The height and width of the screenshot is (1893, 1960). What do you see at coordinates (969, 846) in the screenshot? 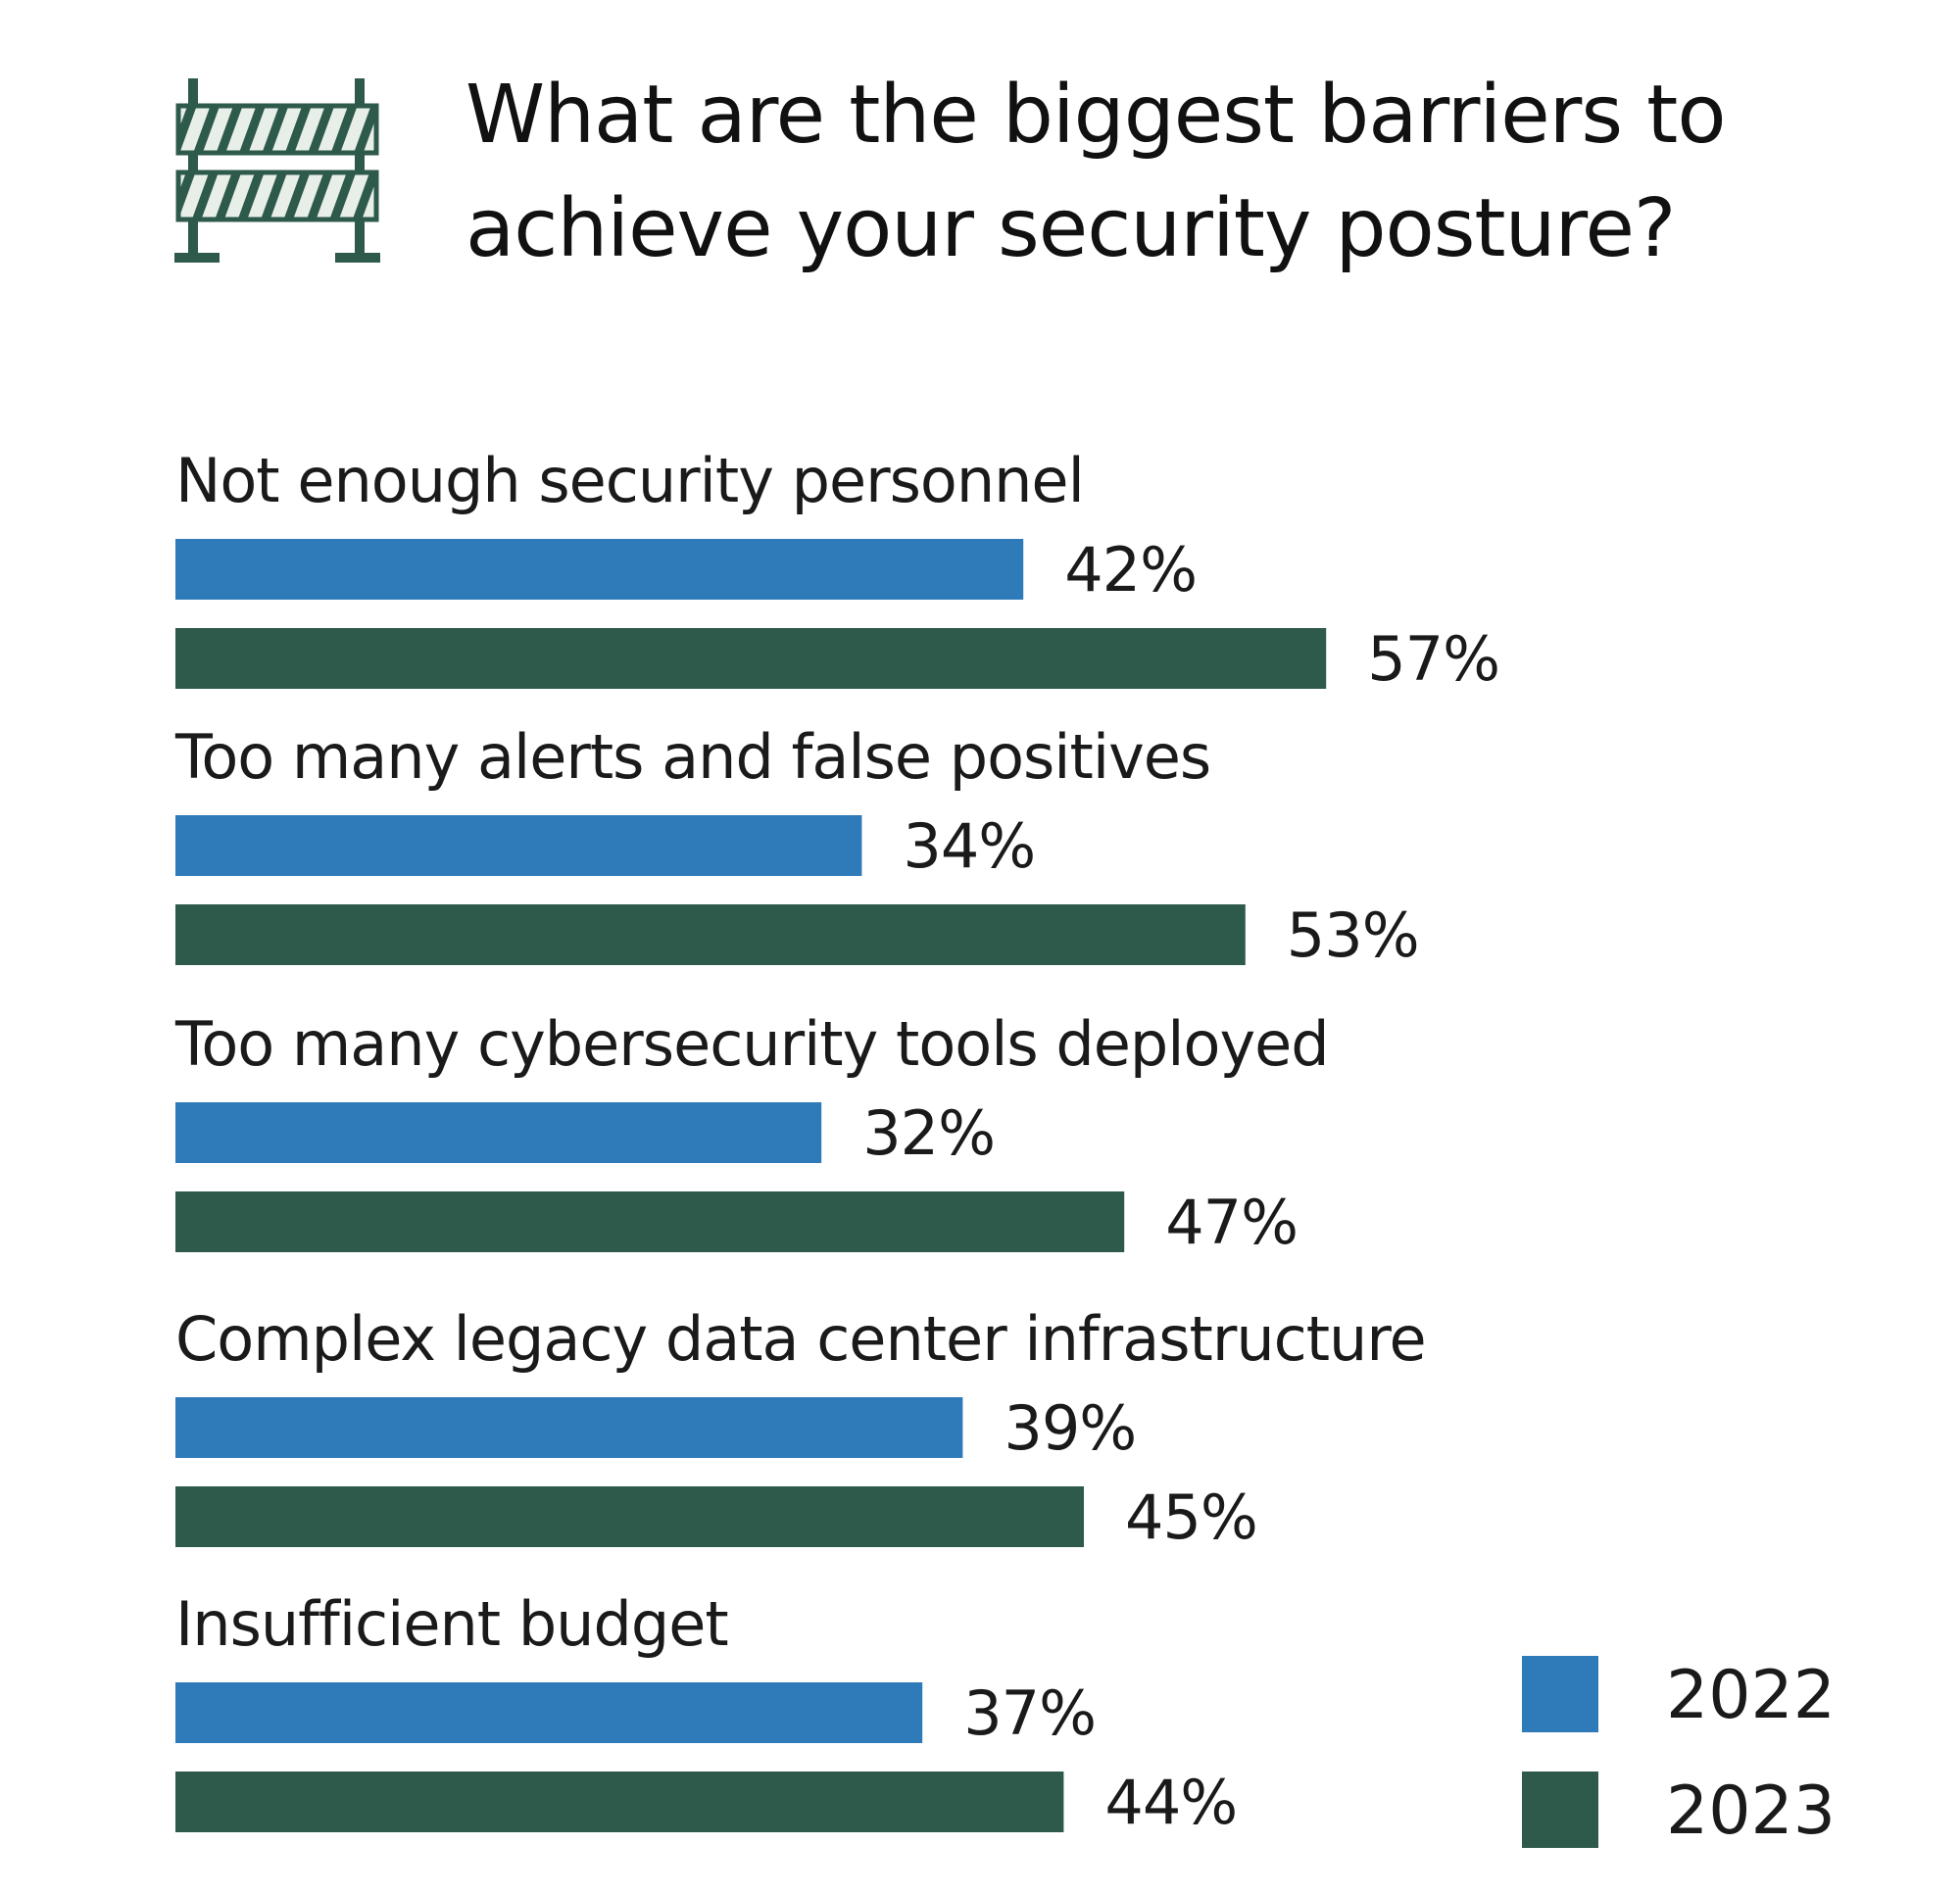
I see `data-label: 34%` at bounding box center [969, 846].